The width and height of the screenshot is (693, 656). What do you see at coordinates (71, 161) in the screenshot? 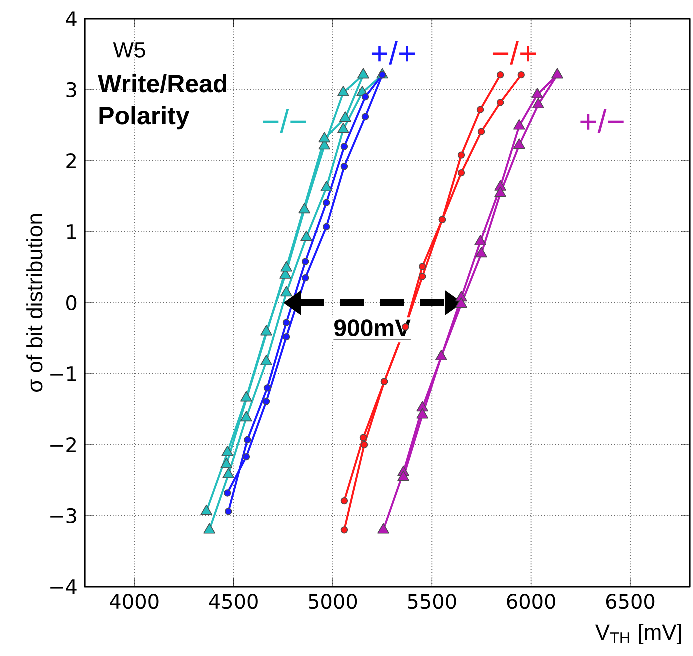
I see `y-tick-label: 2` at bounding box center [71, 161].